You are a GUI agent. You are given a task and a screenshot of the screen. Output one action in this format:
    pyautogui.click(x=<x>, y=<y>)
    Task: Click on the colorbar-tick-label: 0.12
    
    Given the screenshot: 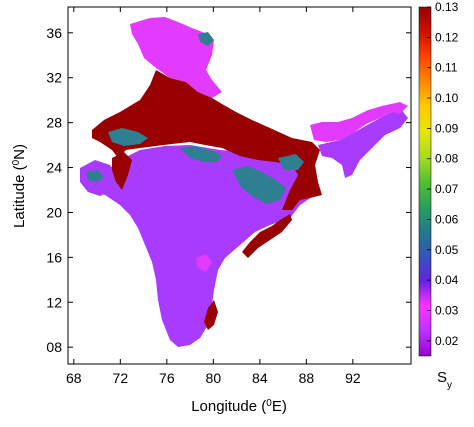 What is the action you would take?
    pyautogui.click(x=447, y=37)
    